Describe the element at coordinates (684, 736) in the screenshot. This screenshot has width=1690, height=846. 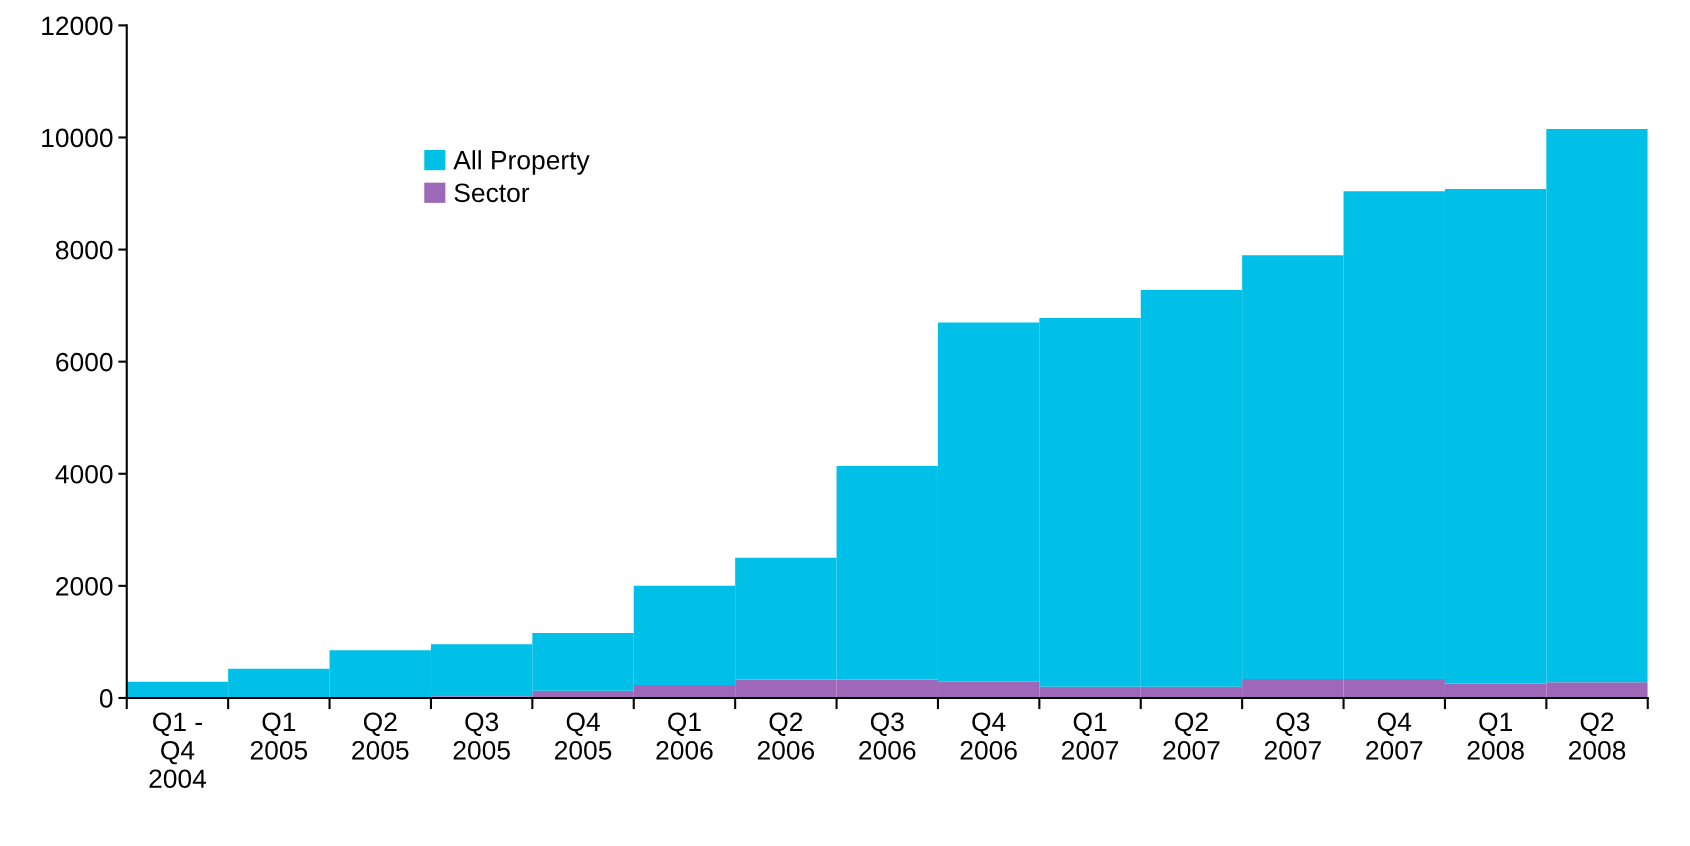
I see `x-tick-label: Q1 2006` at that location.